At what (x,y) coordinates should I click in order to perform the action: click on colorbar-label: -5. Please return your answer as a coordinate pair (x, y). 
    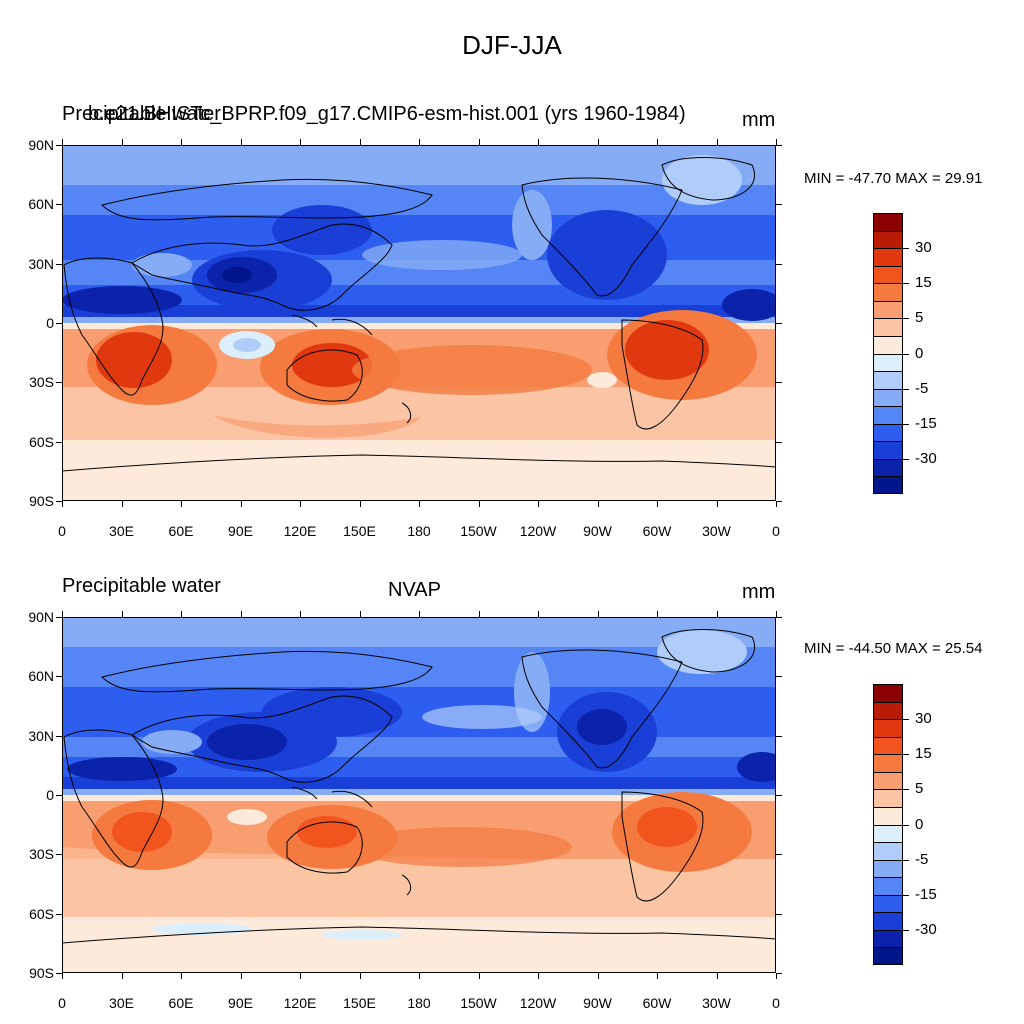
    Looking at the image, I should click on (922, 388).